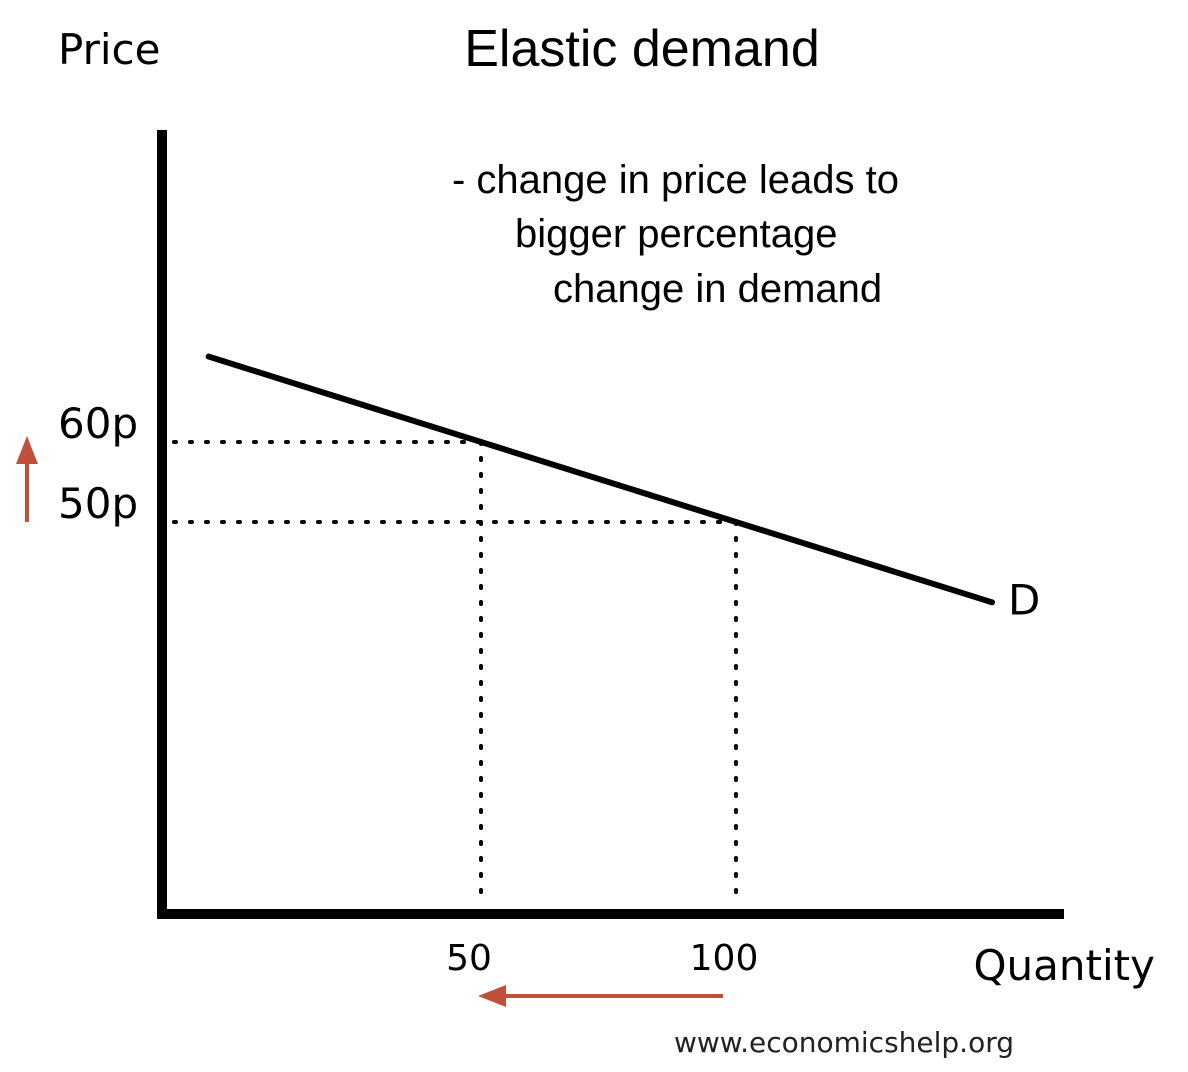  What do you see at coordinates (675, 180) in the screenshot?
I see `annotation-line-1: - change in price leads to` at bounding box center [675, 180].